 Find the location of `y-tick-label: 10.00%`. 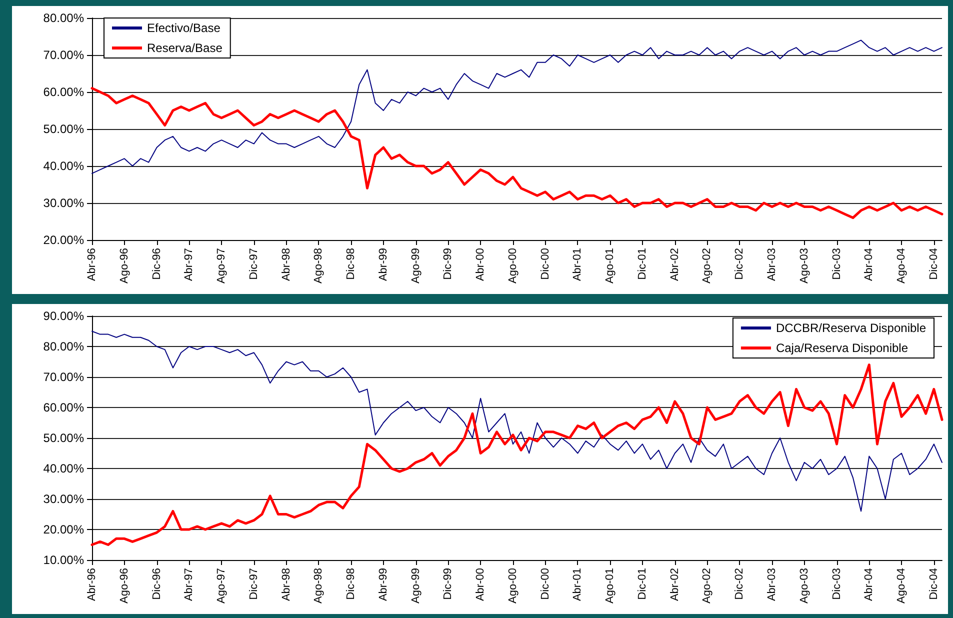

y-tick-label: 10.00% is located at coordinates (63, 560).